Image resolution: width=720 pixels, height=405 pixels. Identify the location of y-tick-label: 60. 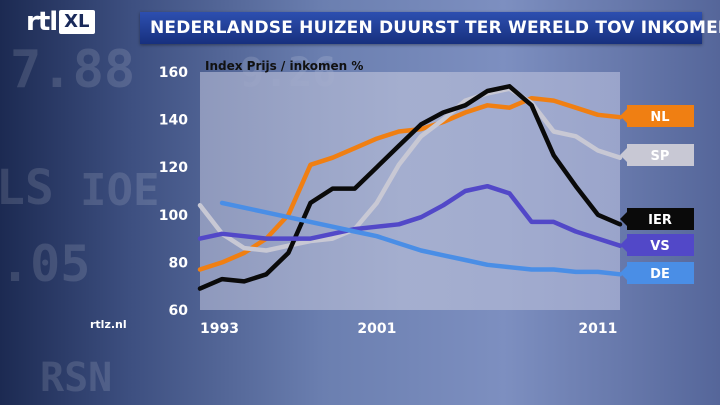
(179, 311).